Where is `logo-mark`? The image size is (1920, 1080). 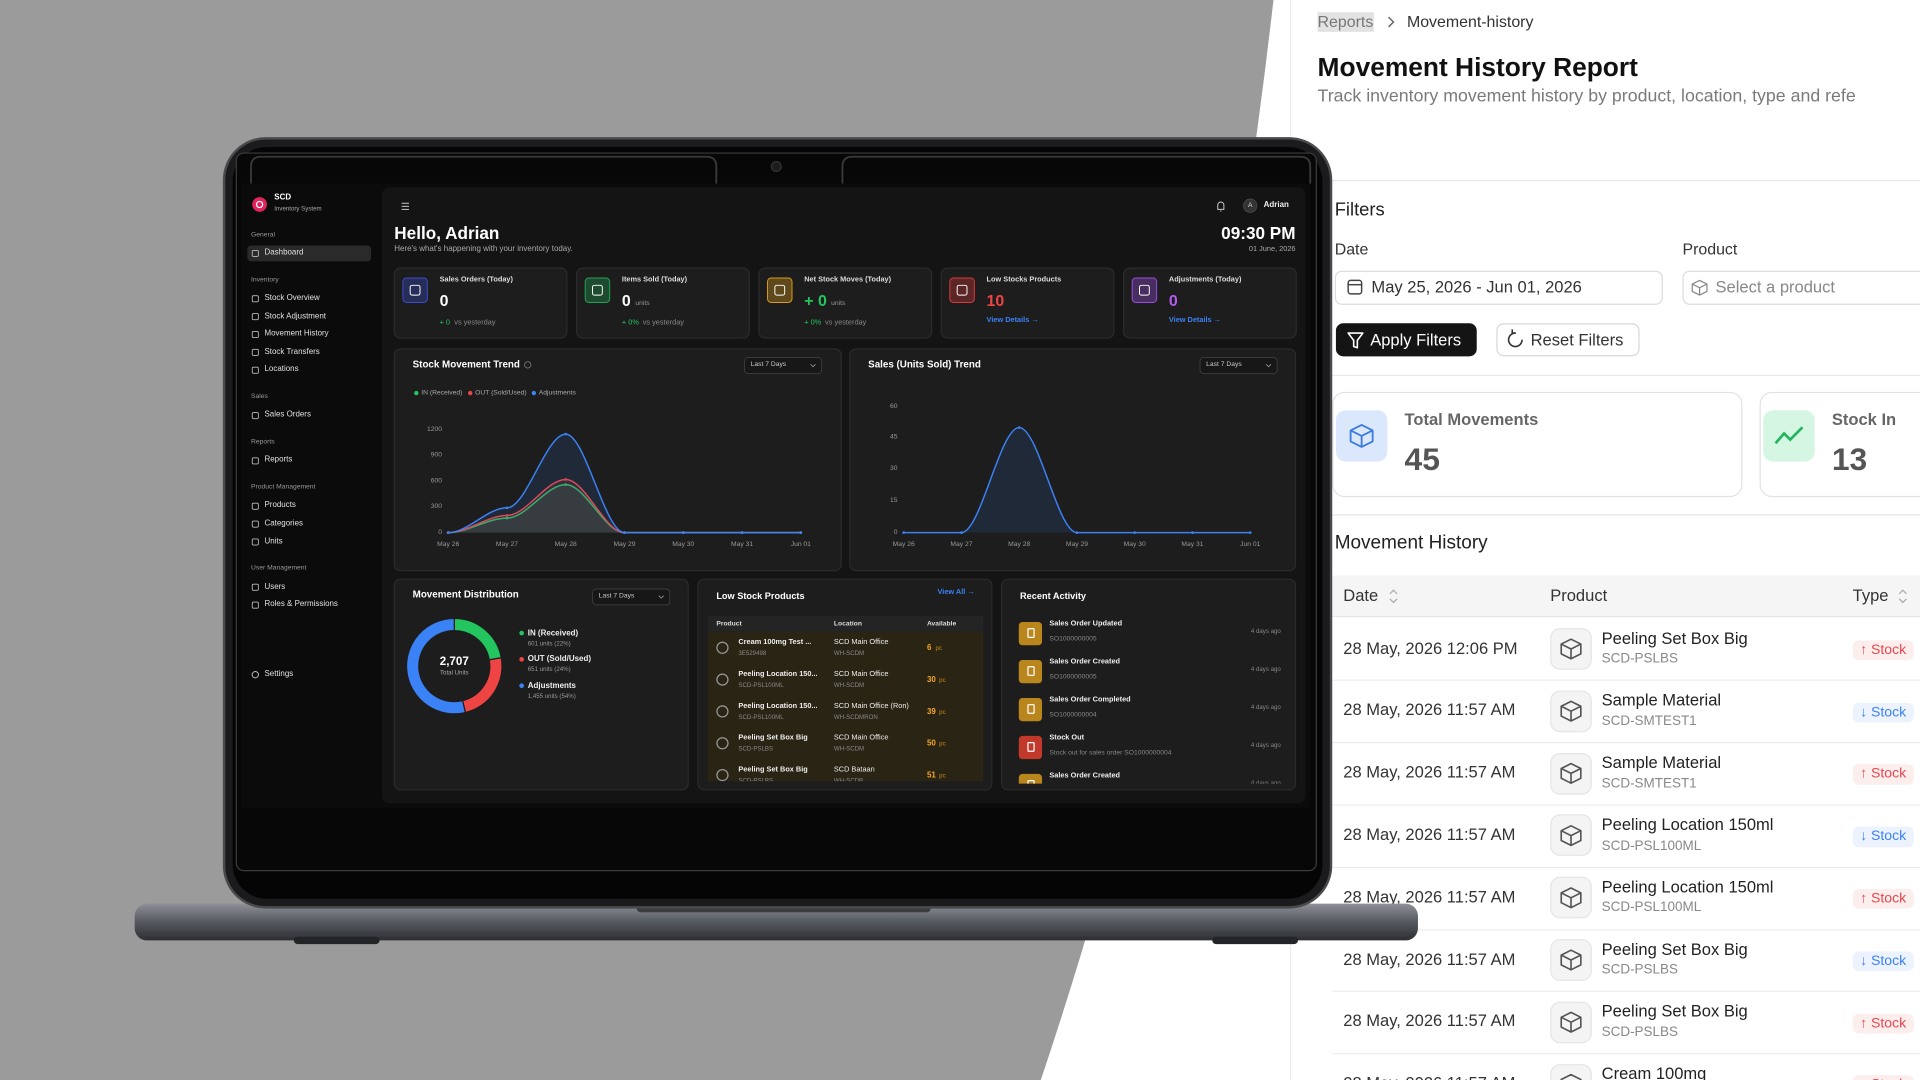
logo-mark is located at coordinates (259, 204).